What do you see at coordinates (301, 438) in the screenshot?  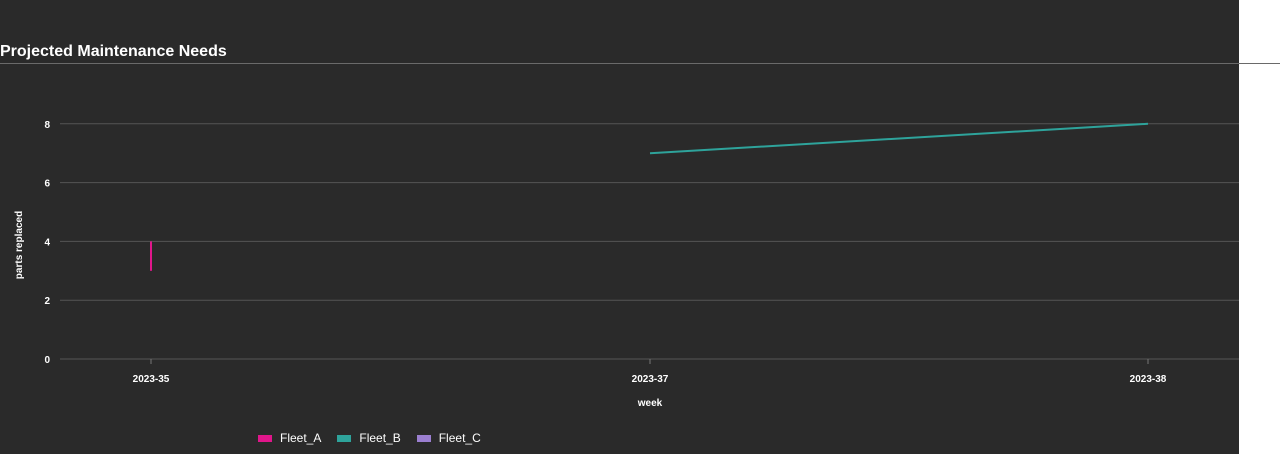 I see `legend-label: Fleet_A` at bounding box center [301, 438].